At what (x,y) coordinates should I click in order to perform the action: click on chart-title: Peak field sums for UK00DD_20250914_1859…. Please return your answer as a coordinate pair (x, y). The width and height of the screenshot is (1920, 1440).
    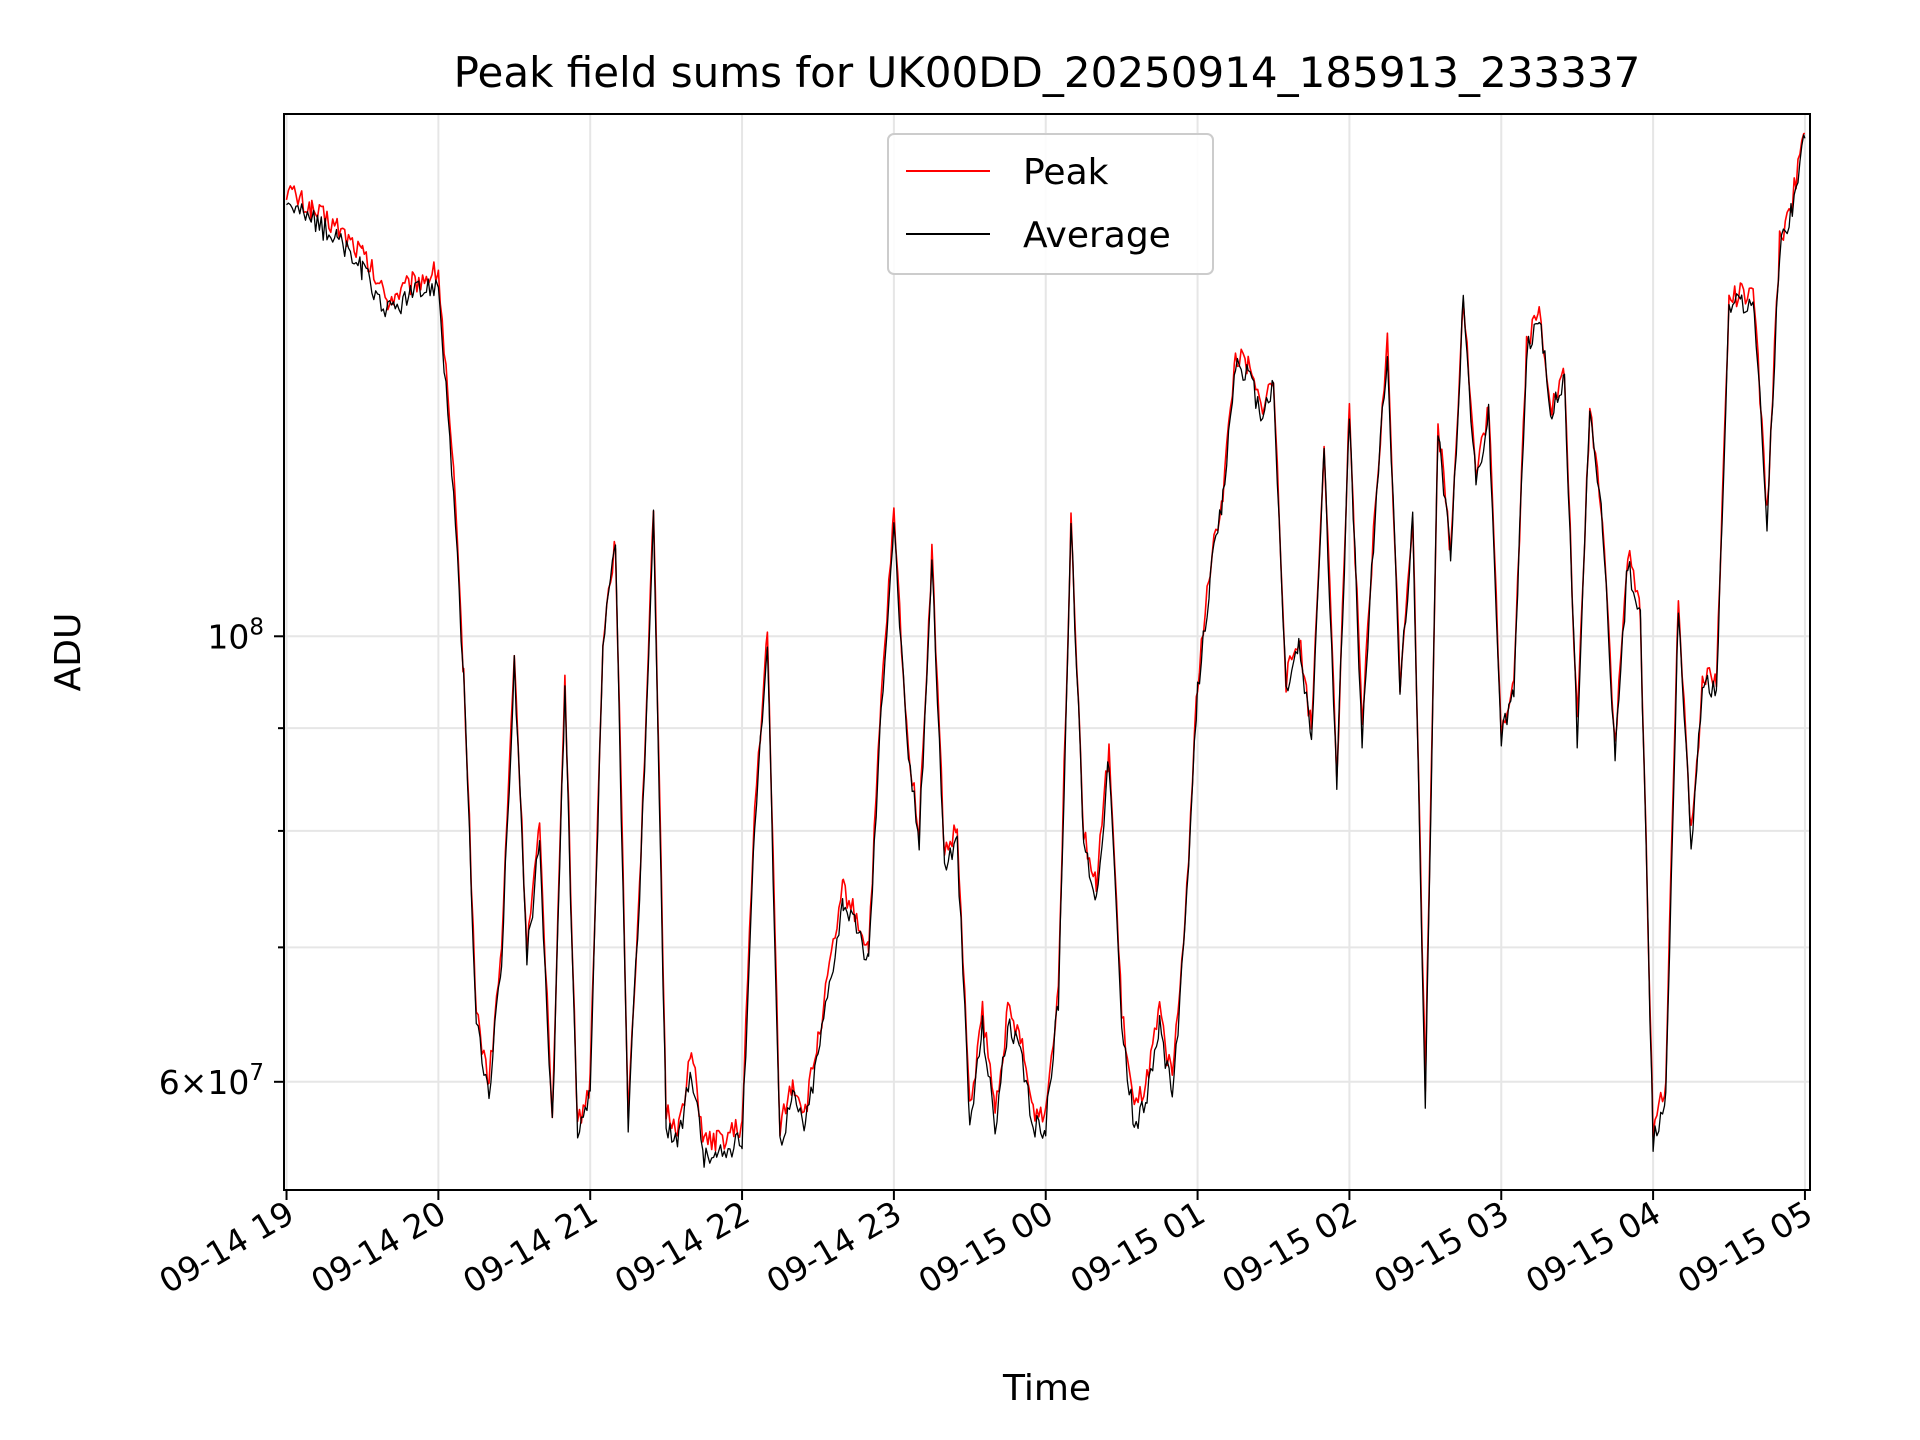
    Looking at the image, I should click on (1047, 72).